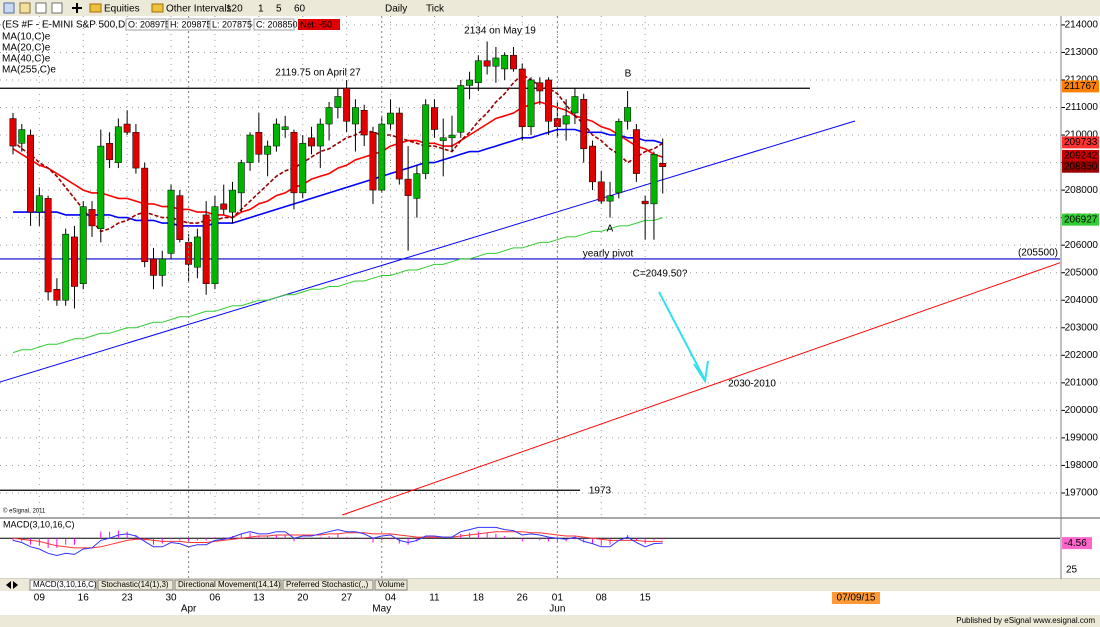 This screenshot has width=1100, height=627. I want to click on tab-label: MACD(3,10,16,C), so click(65, 584).